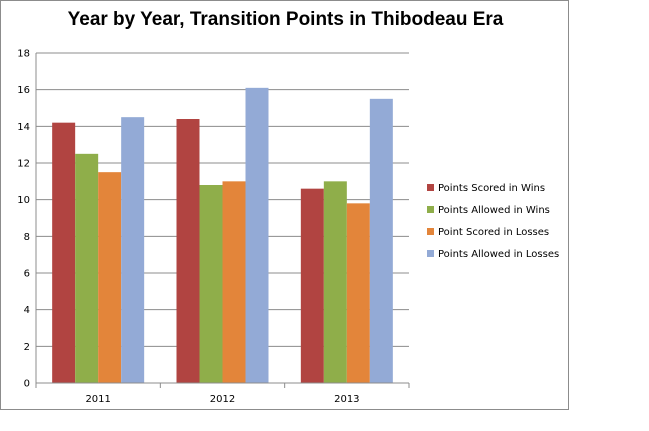  Describe the element at coordinates (491, 188) in the screenshot. I see `legend-label: Points Scored in Wins` at that location.